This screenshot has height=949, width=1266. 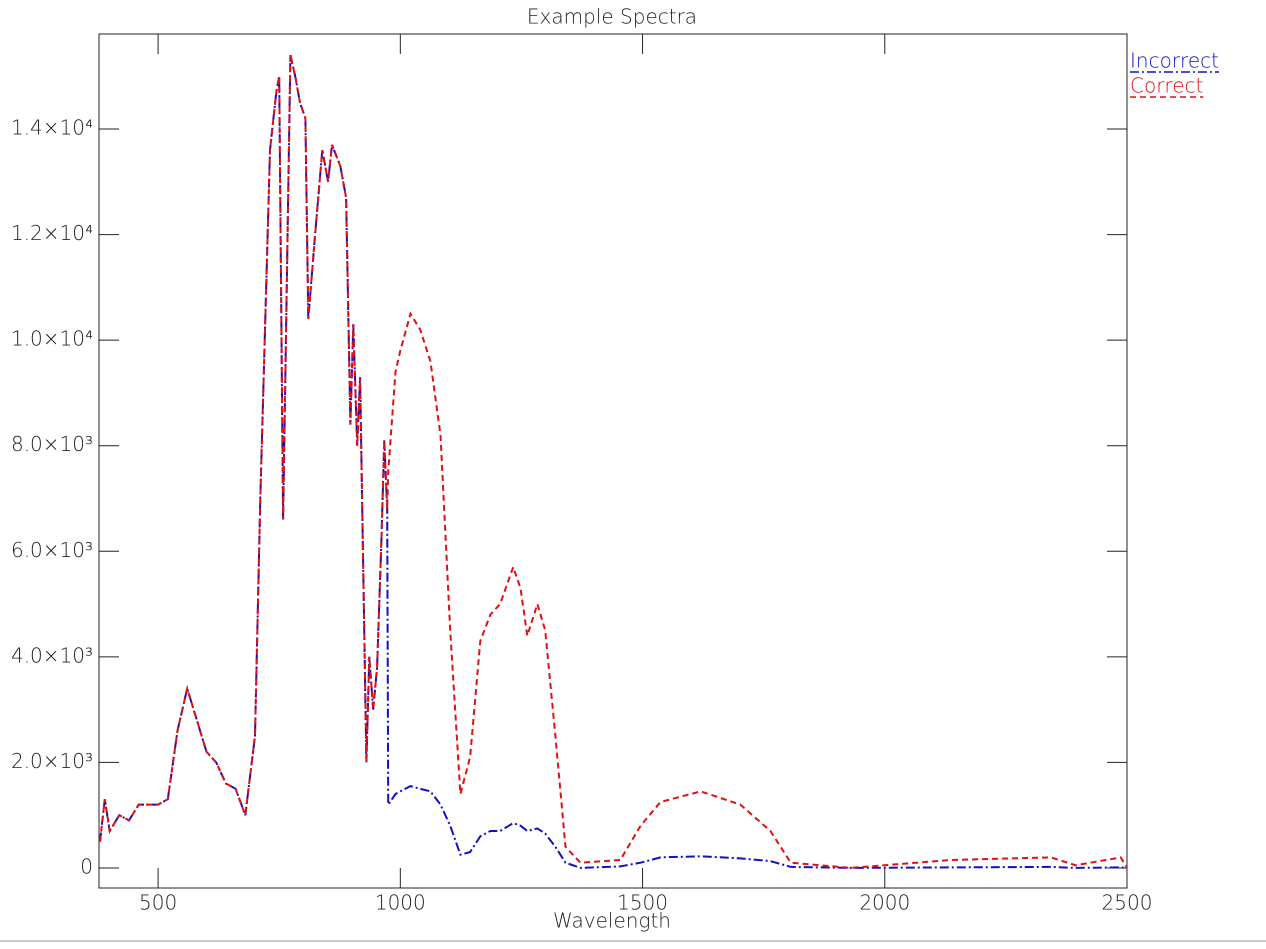 I want to click on x-tick-label: 2000, so click(x=884, y=903).